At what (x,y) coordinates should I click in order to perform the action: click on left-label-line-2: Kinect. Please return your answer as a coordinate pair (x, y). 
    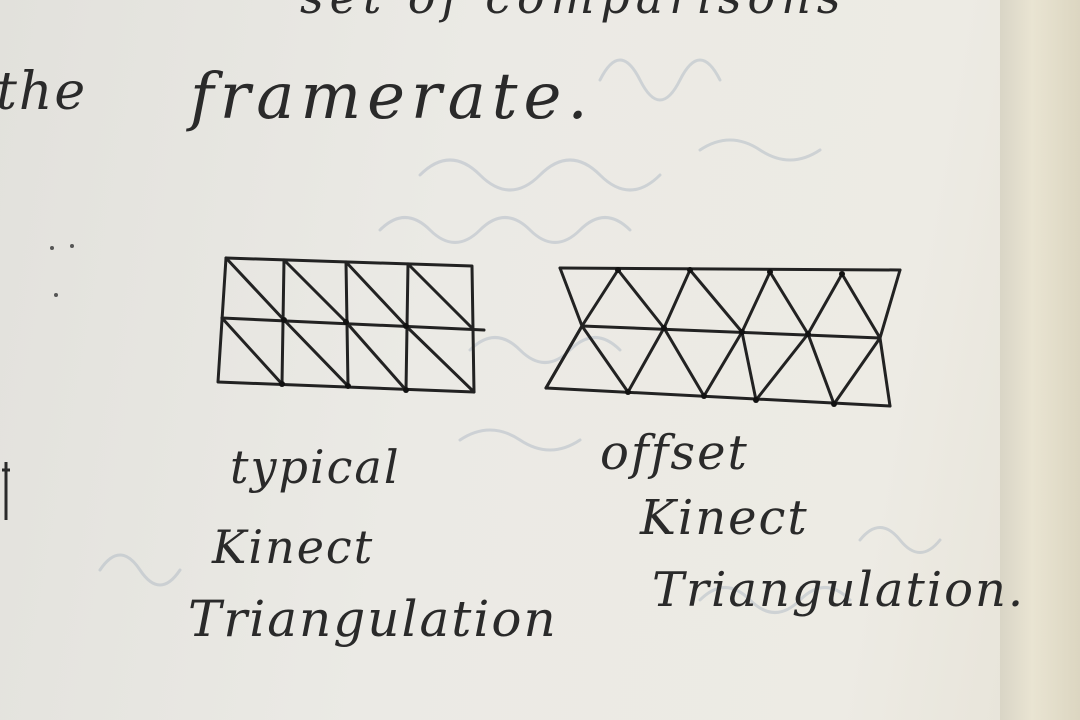
    Looking at the image, I should click on (293, 547).